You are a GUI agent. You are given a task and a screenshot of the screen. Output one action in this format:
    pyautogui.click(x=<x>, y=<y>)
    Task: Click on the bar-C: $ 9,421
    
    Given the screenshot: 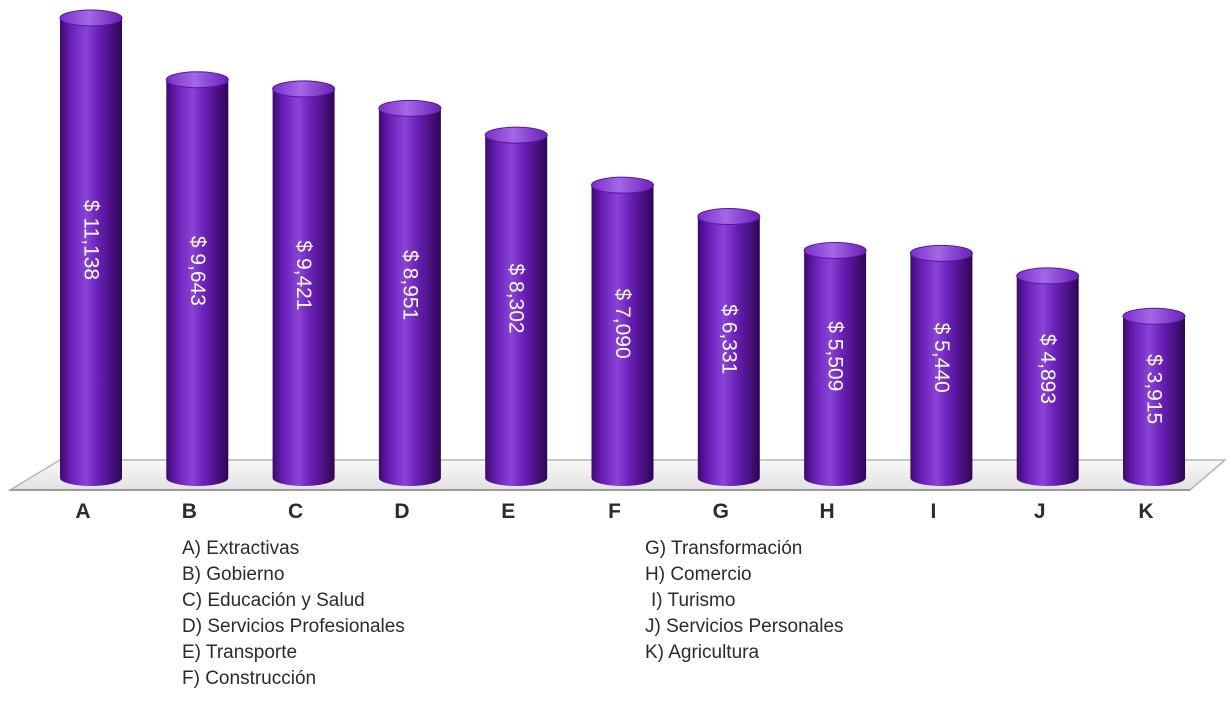 What is the action you would take?
    pyautogui.click(x=304, y=283)
    